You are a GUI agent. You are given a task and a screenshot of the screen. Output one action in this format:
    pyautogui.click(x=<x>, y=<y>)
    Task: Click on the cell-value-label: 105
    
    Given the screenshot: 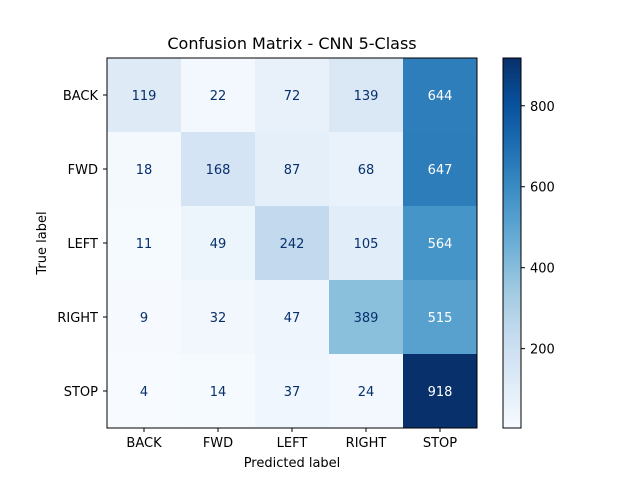 What is the action you would take?
    pyautogui.click(x=366, y=244)
    